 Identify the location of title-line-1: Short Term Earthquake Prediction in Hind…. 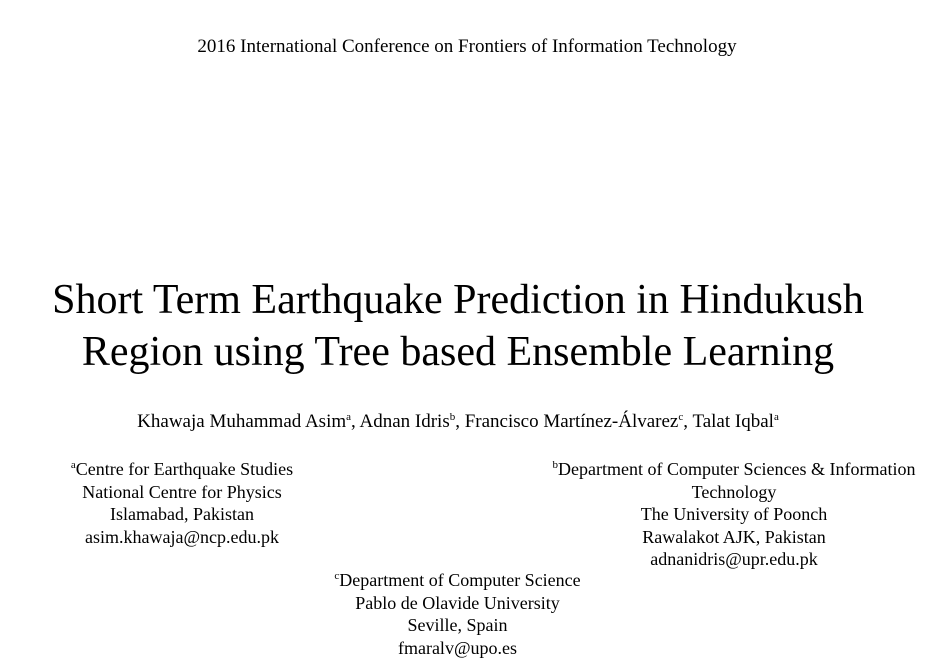
(458, 300).